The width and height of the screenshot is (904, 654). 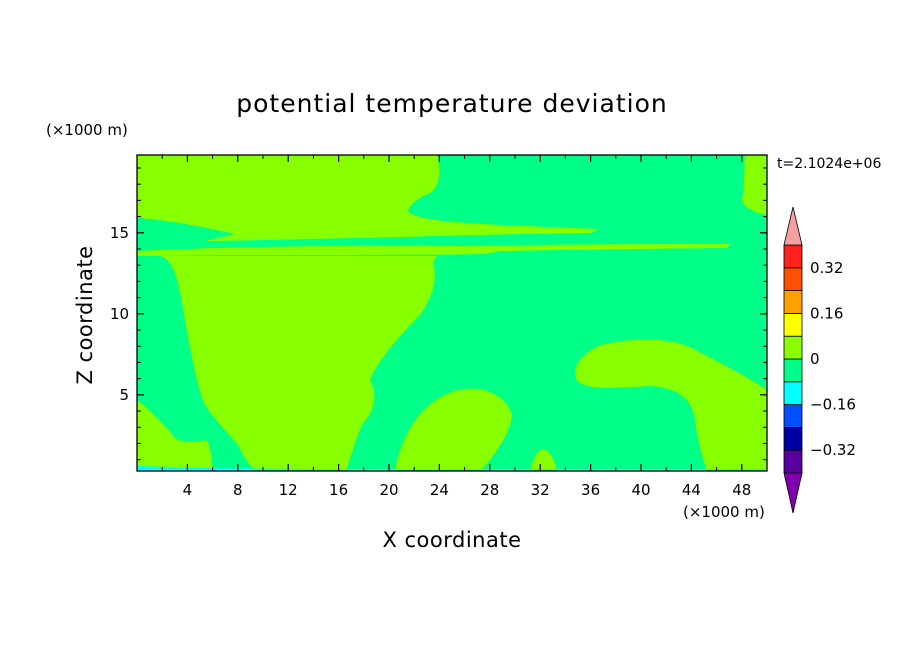 What do you see at coordinates (670, 405) in the screenshot?
I see `positive-right-lobe` at bounding box center [670, 405].